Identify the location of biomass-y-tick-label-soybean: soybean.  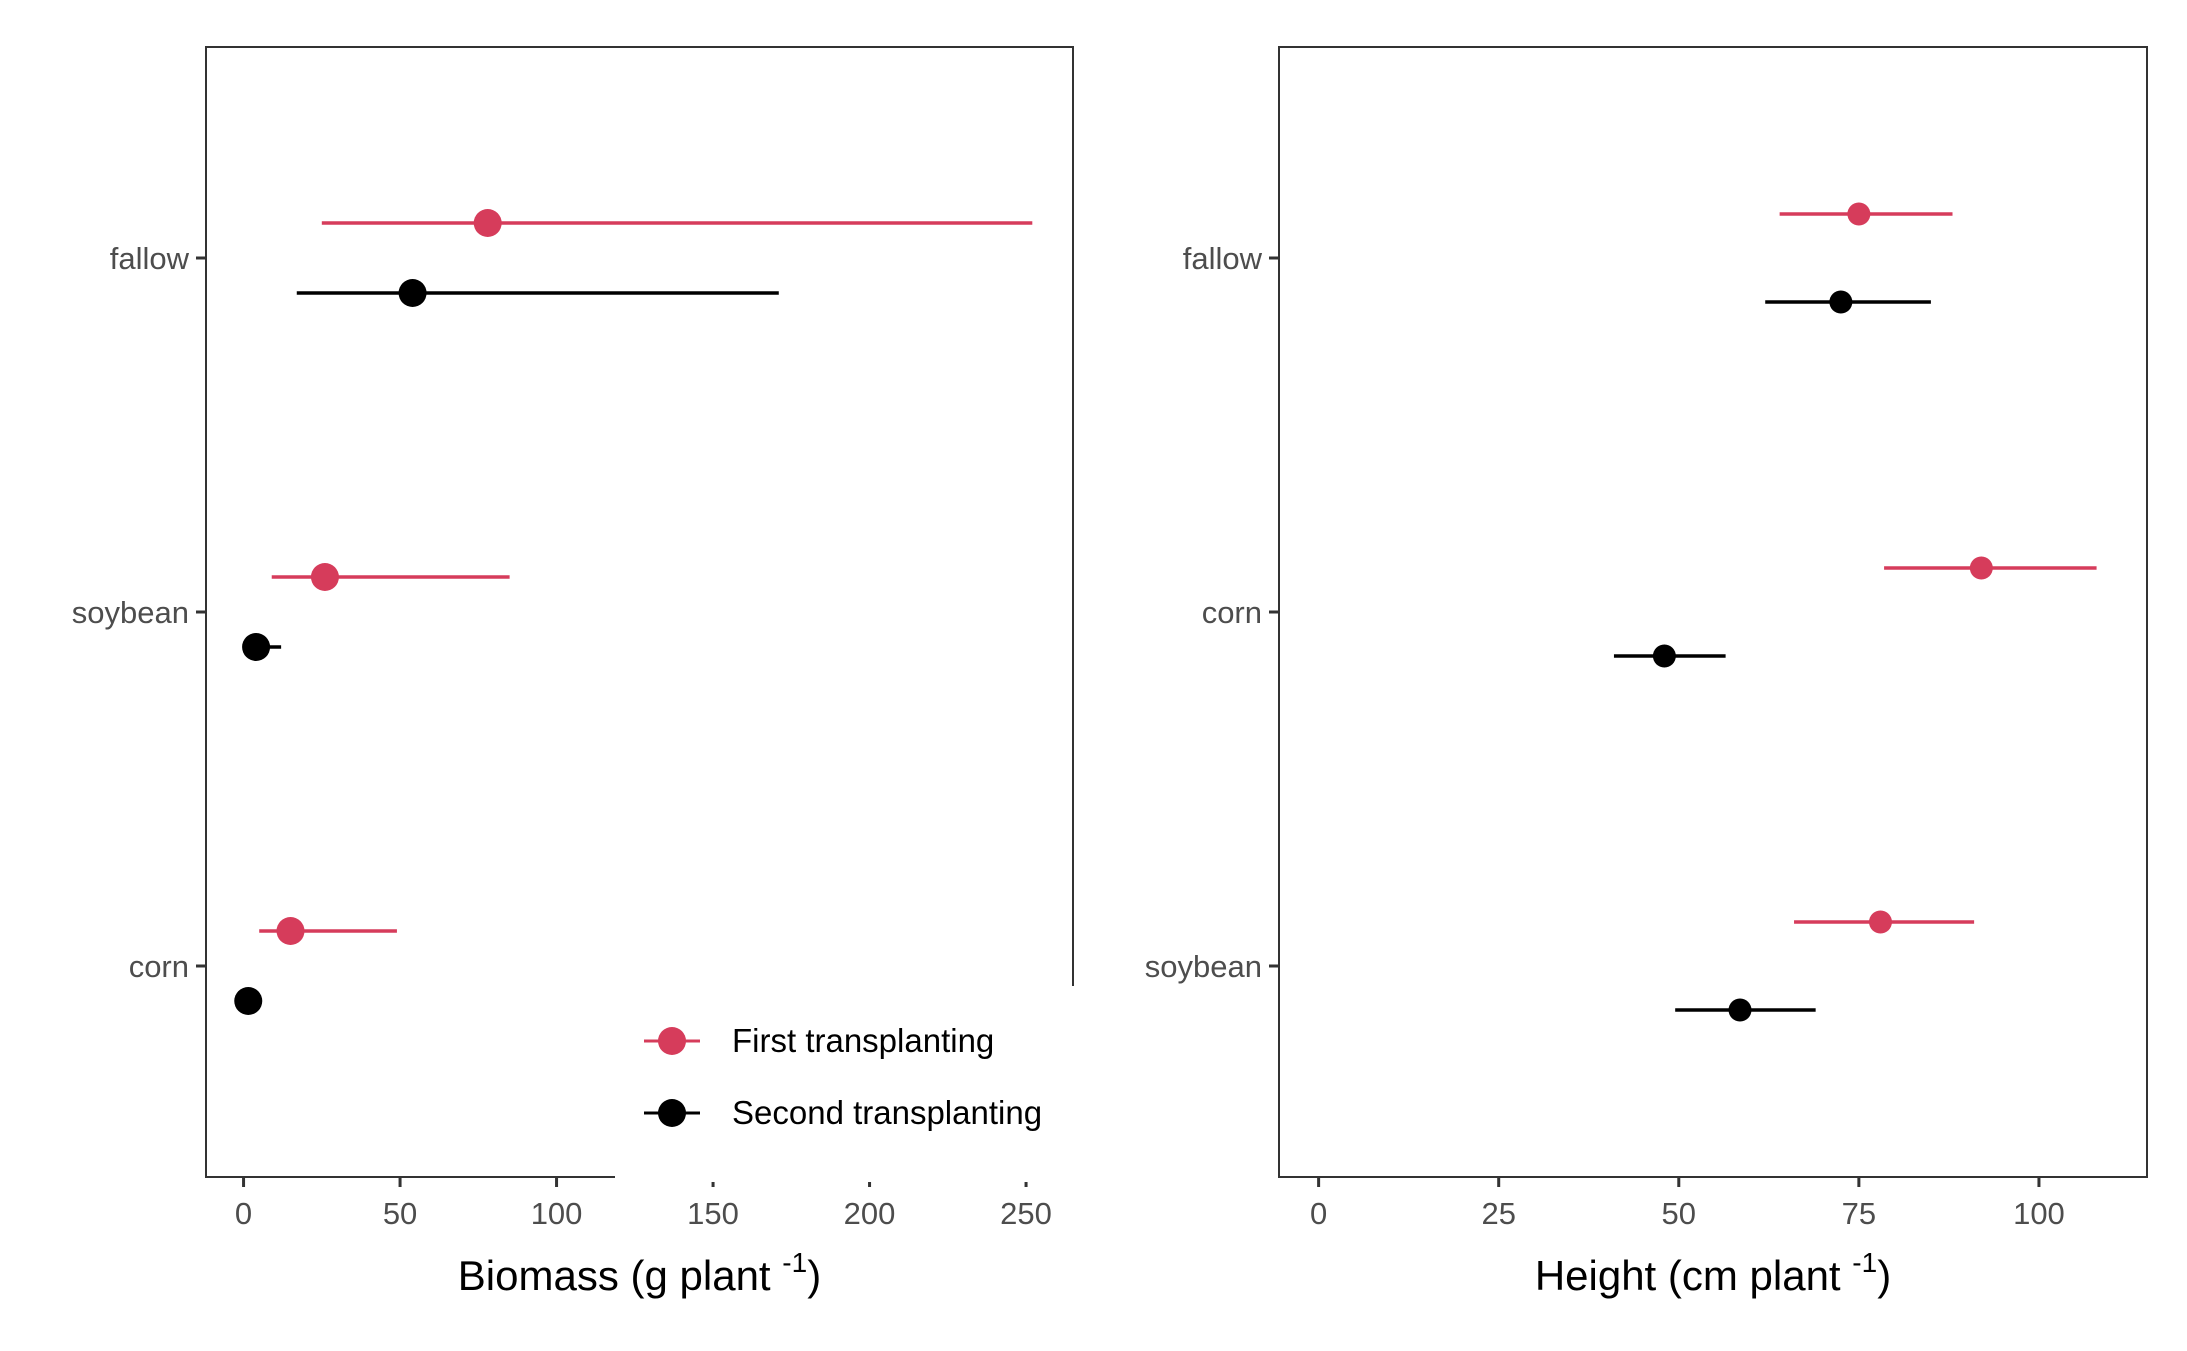
(130, 612).